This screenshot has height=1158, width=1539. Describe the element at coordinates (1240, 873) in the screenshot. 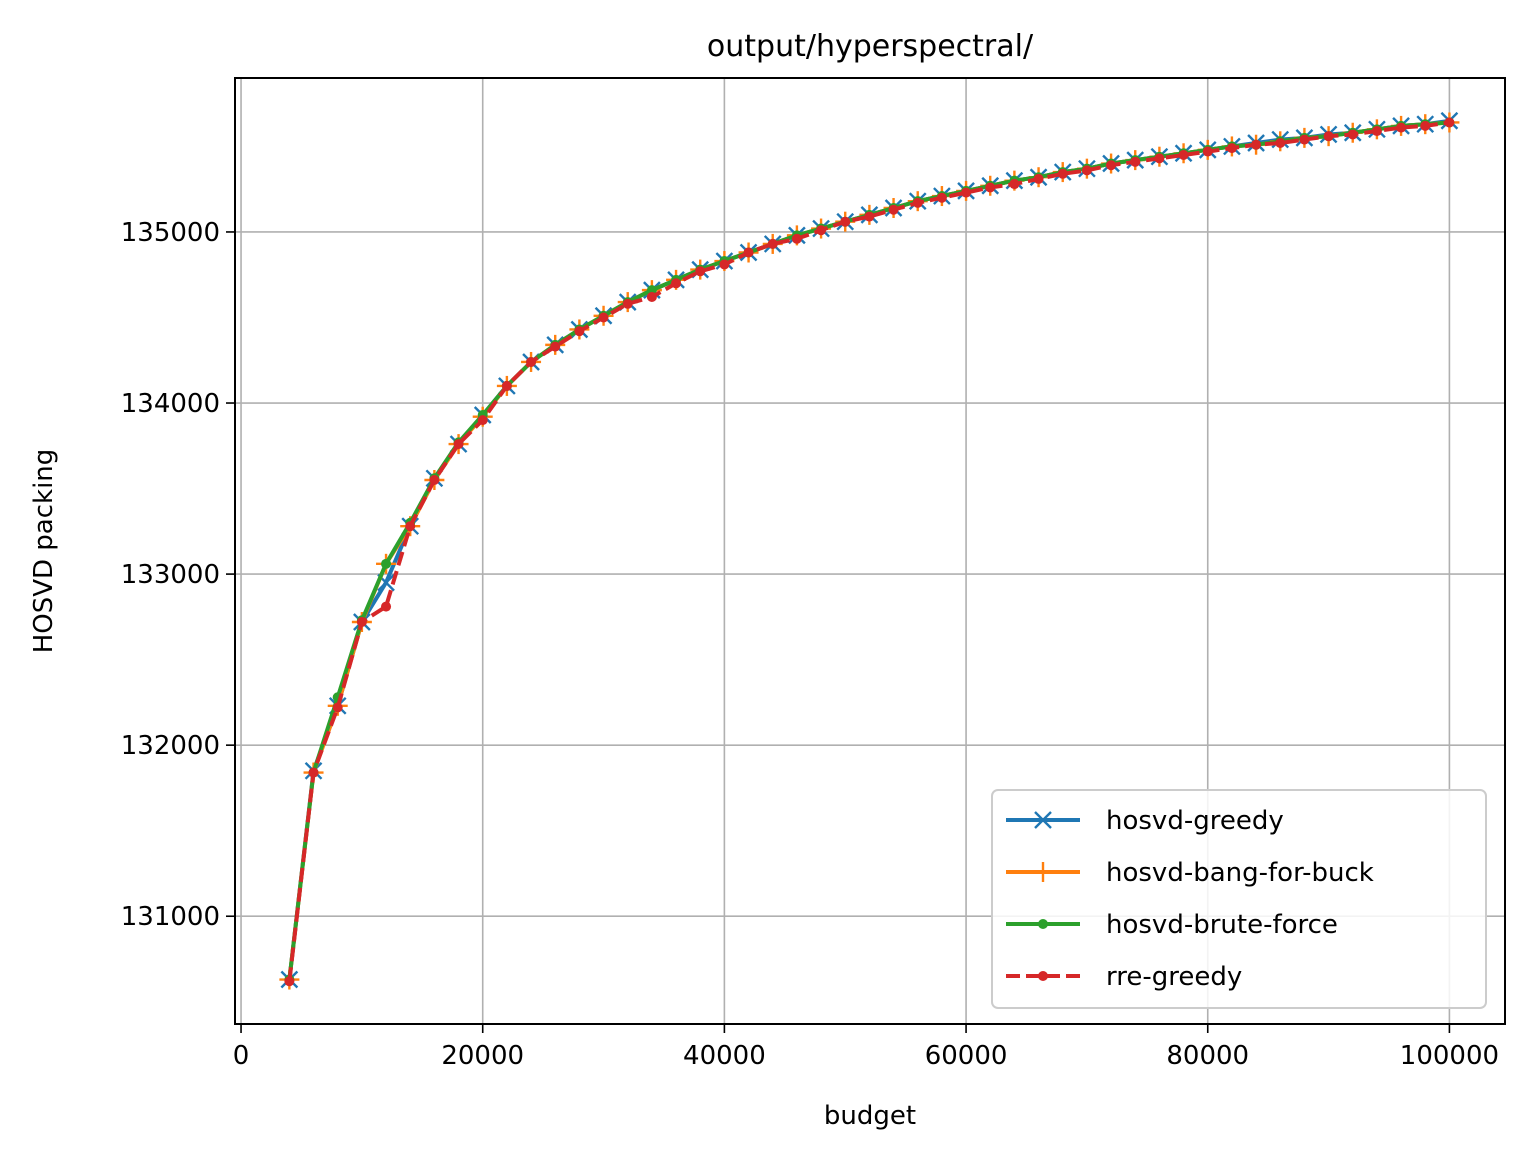

I see `legend-label: hosvd-bang-for-buck` at that location.